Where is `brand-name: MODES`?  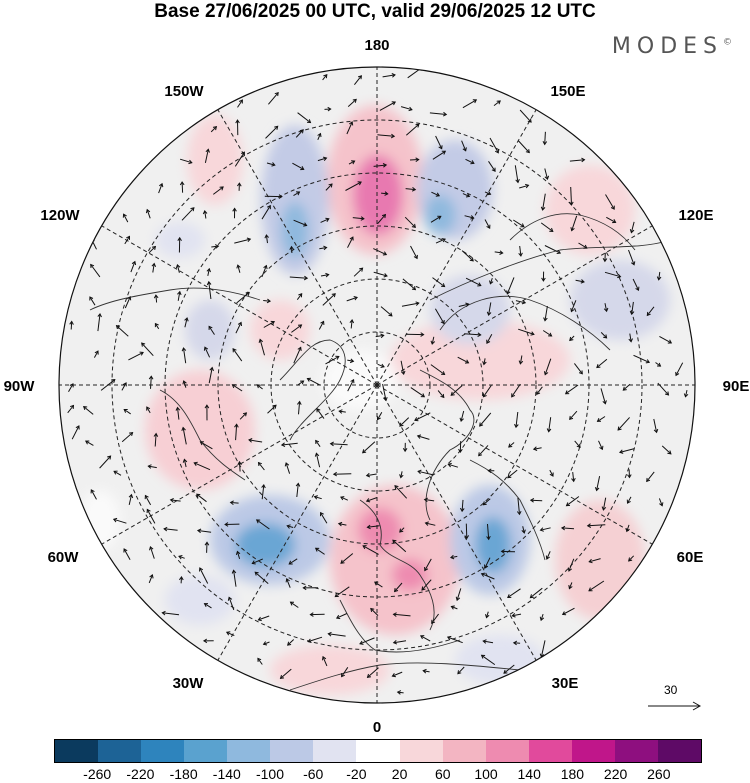 brand-name: MODES is located at coordinates (667, 46).